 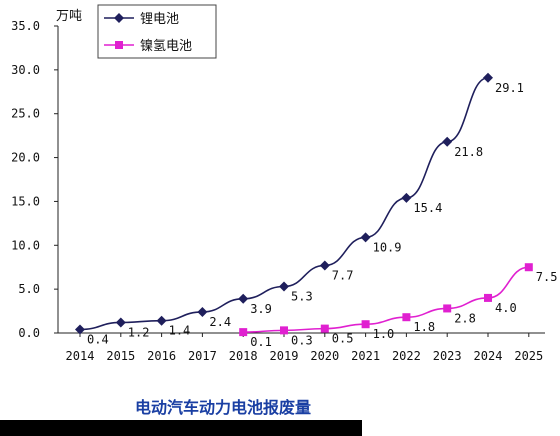 What do you see at coordinates (261, 309) in the screenshot?
I see `data-label-lithium: 3.9` at bounding box center [261, 309].